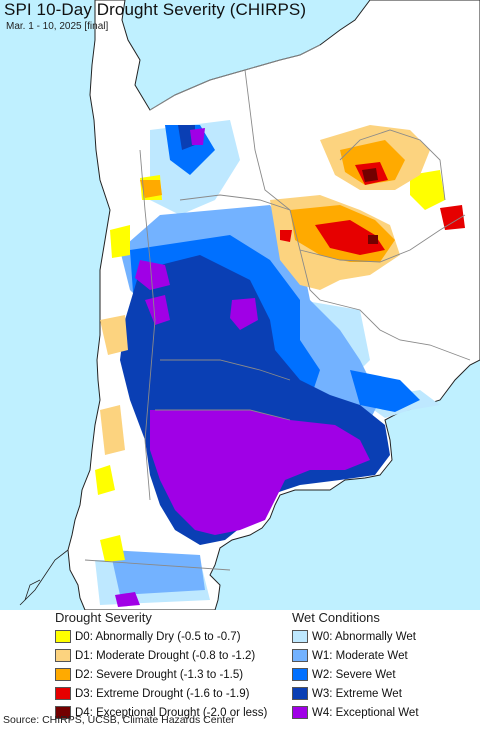  I want to click on legend-item: W2: Severe Wet, so click(355, 674).